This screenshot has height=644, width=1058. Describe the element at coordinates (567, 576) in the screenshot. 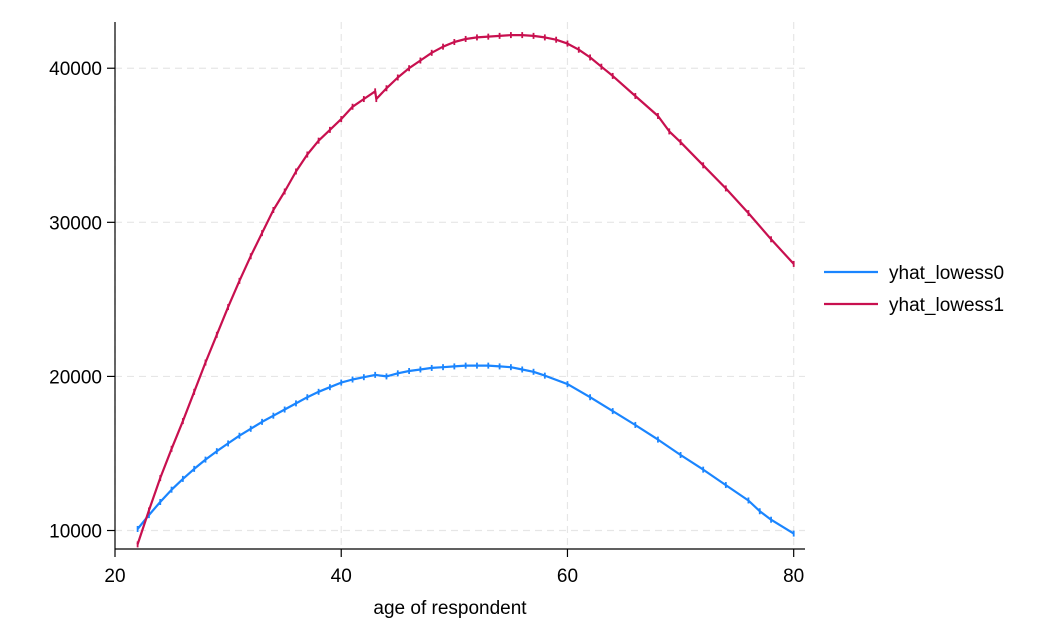

I see `x-tick-label: 60` at that location.